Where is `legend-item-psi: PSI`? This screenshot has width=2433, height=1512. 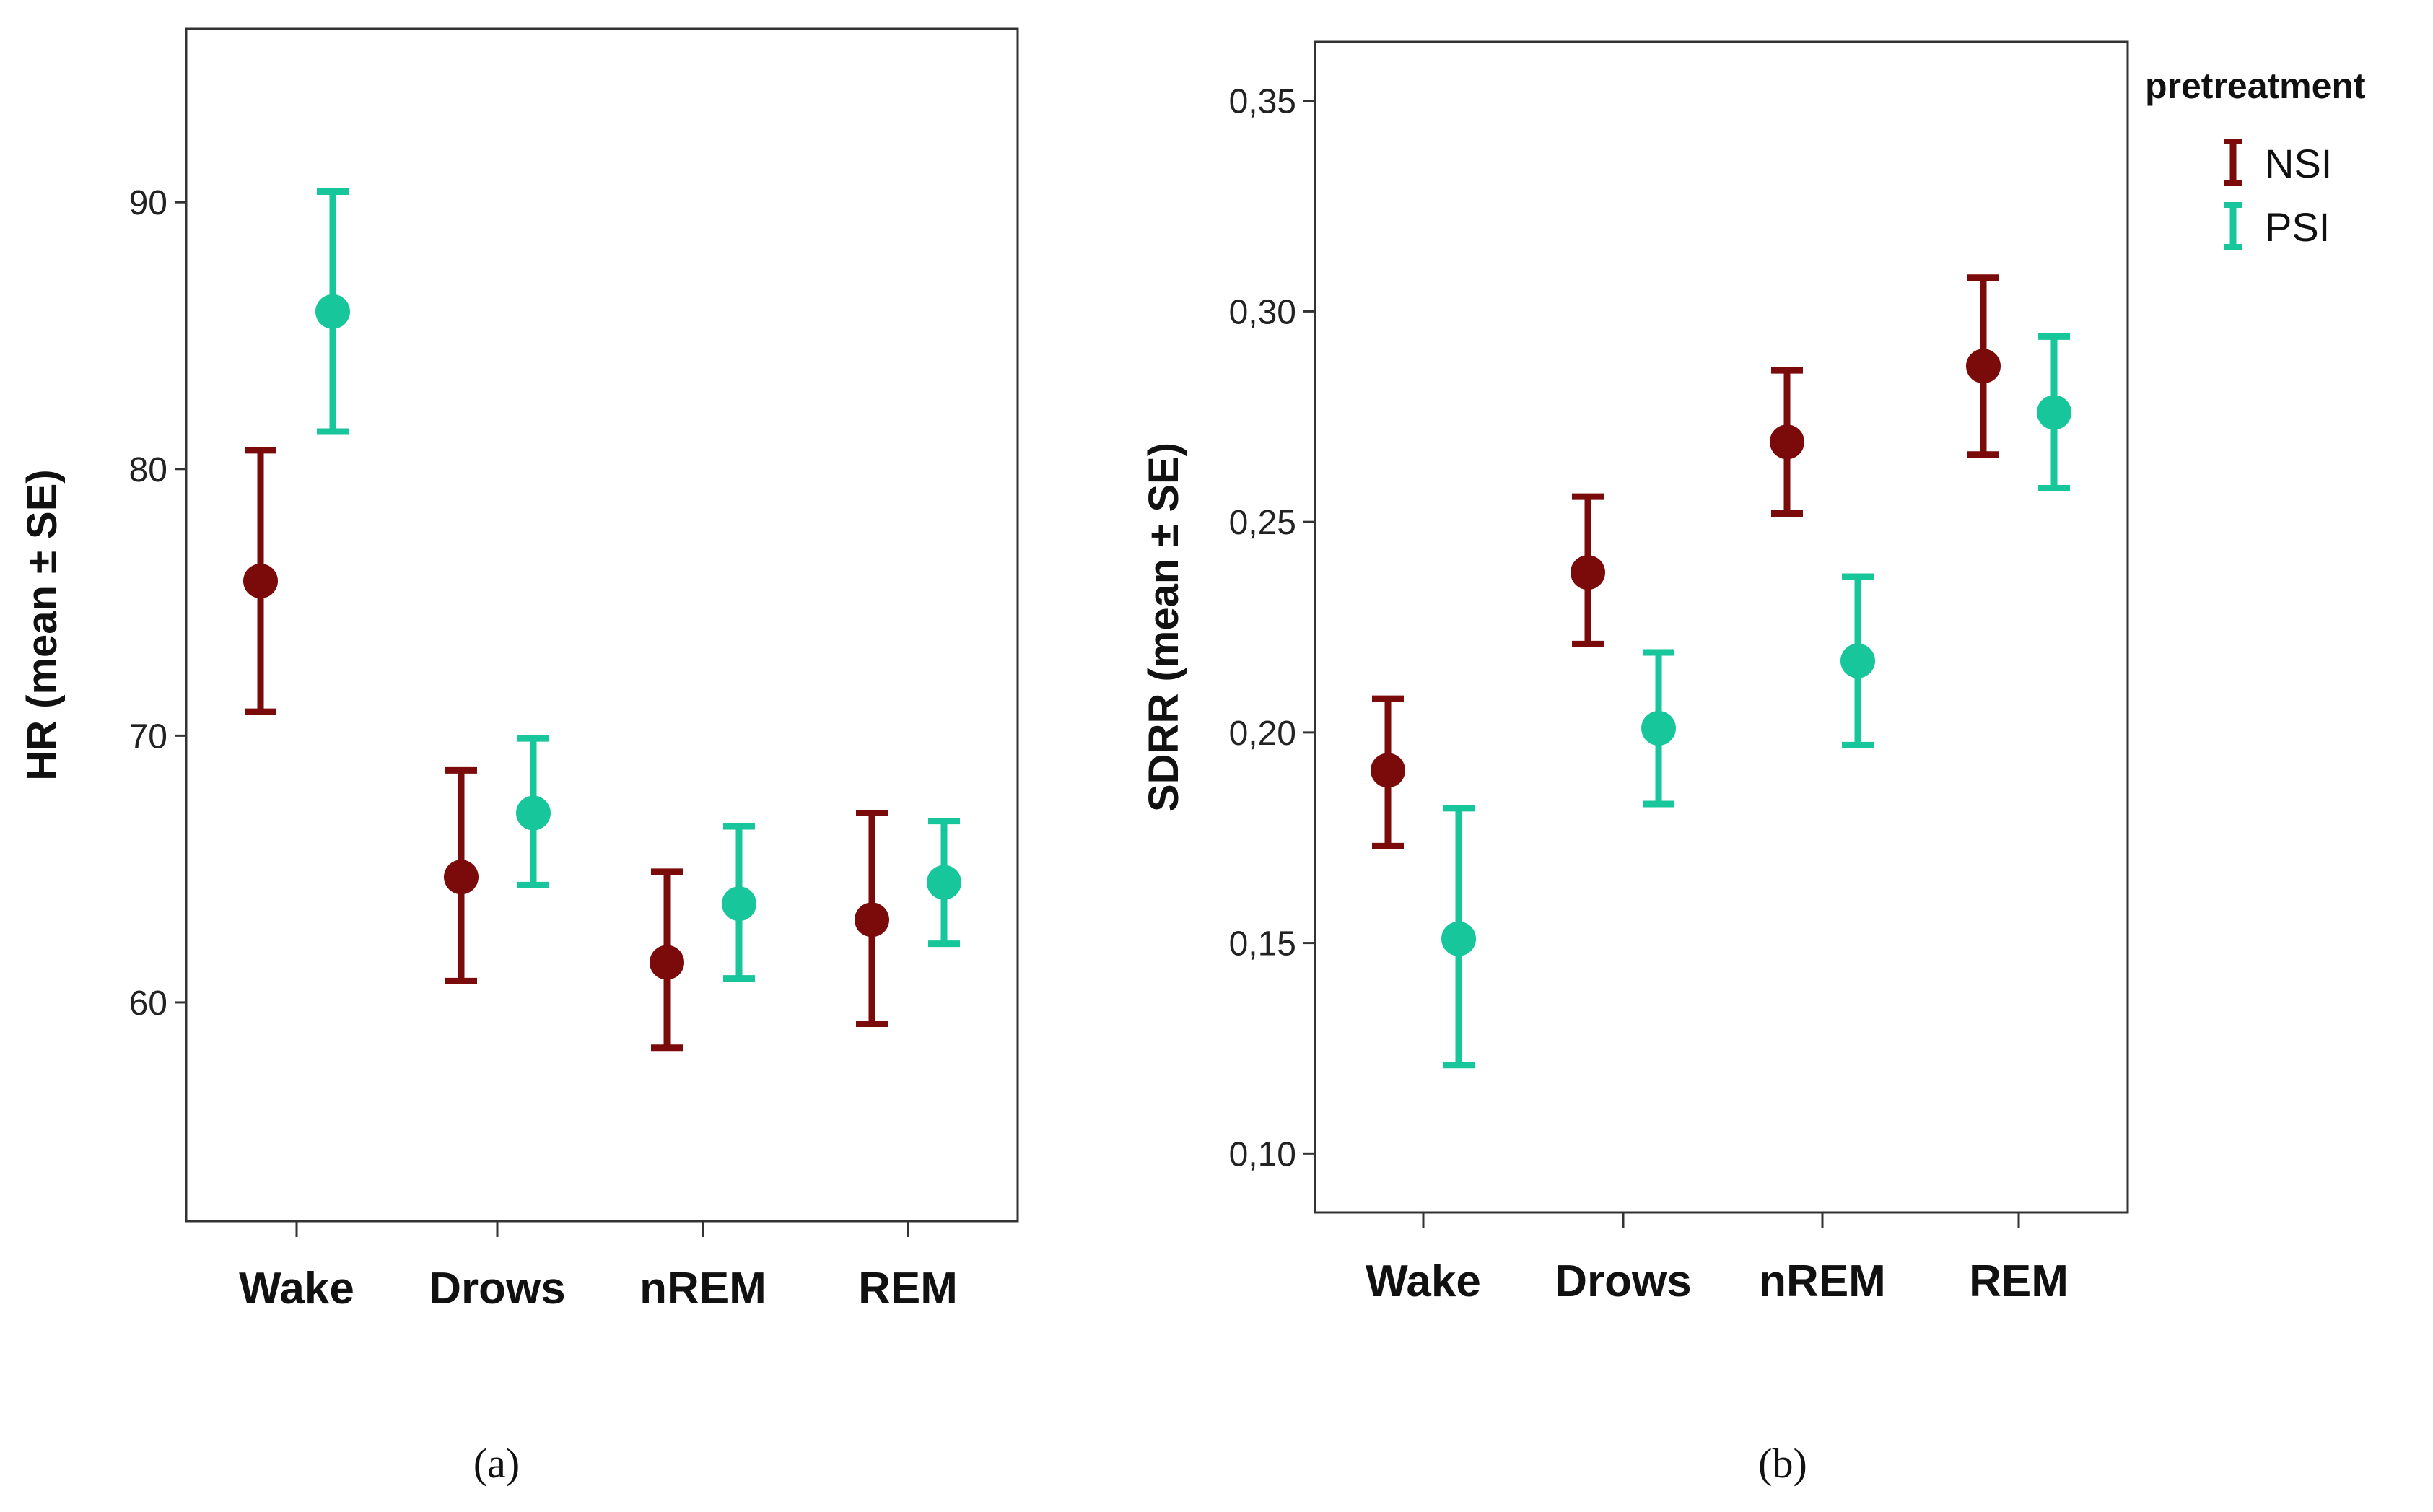 legend-item-psi: PSI is located at coordinates (2277, 226).